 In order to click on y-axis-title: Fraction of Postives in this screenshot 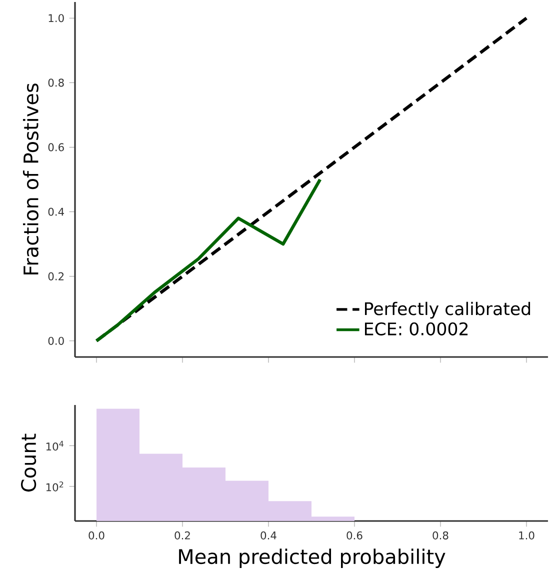, I will do `click(30, 179)`.